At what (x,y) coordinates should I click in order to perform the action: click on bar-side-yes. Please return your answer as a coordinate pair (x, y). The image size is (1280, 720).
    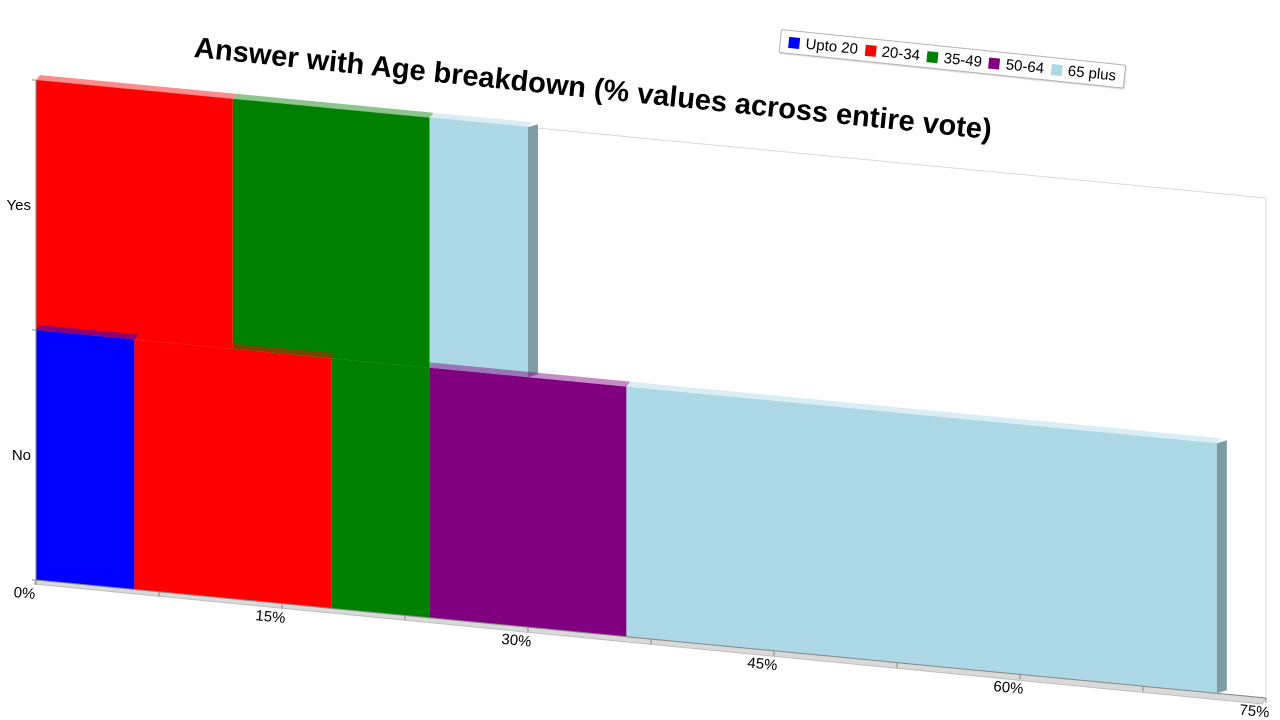
    Looking at the image, I should click on (533, 251).